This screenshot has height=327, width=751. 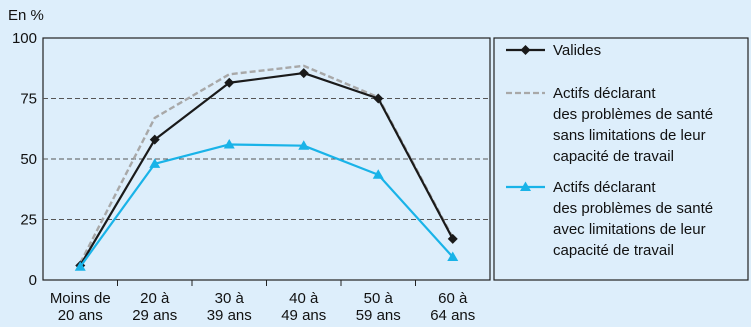 I want to click on y-tick-label: 75, so click(x=28, y=99).